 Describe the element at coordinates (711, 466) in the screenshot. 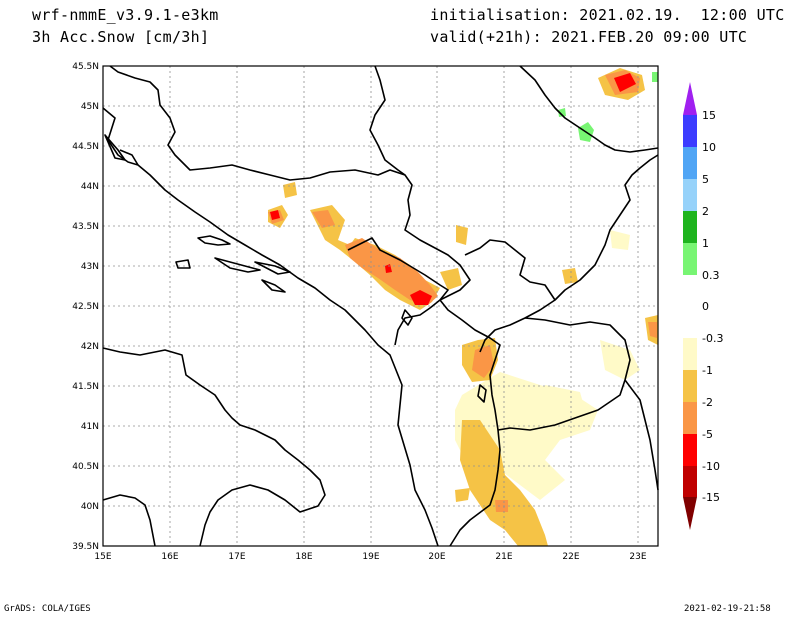

I see `legend-label: -10` at that location.